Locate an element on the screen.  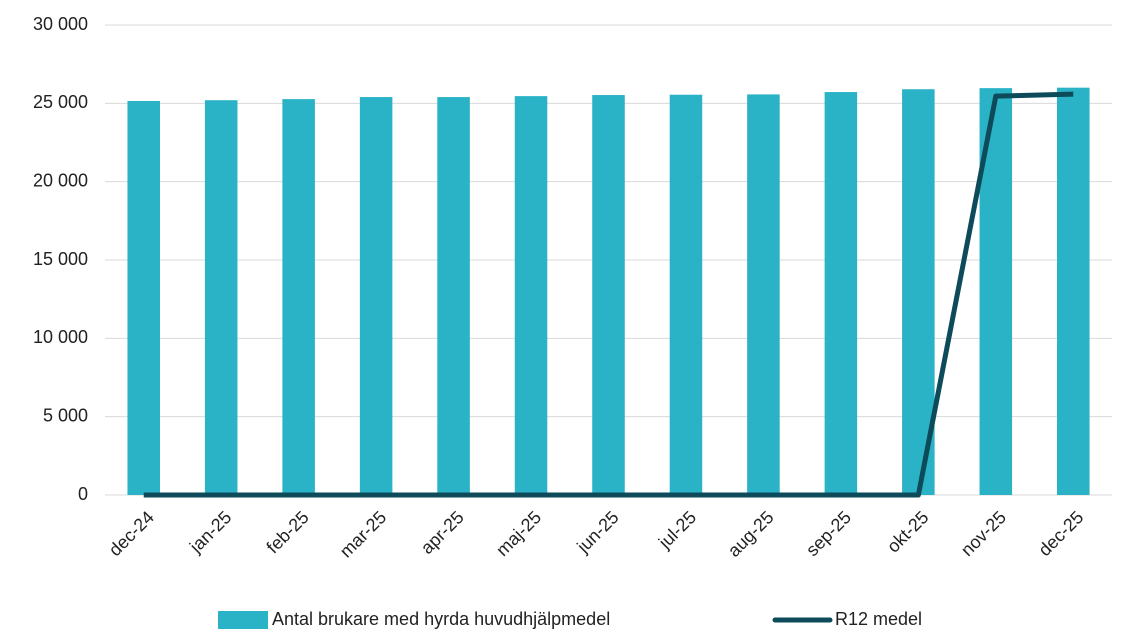
y-tick-label: 25 000 is located at coordinates (60, 102).